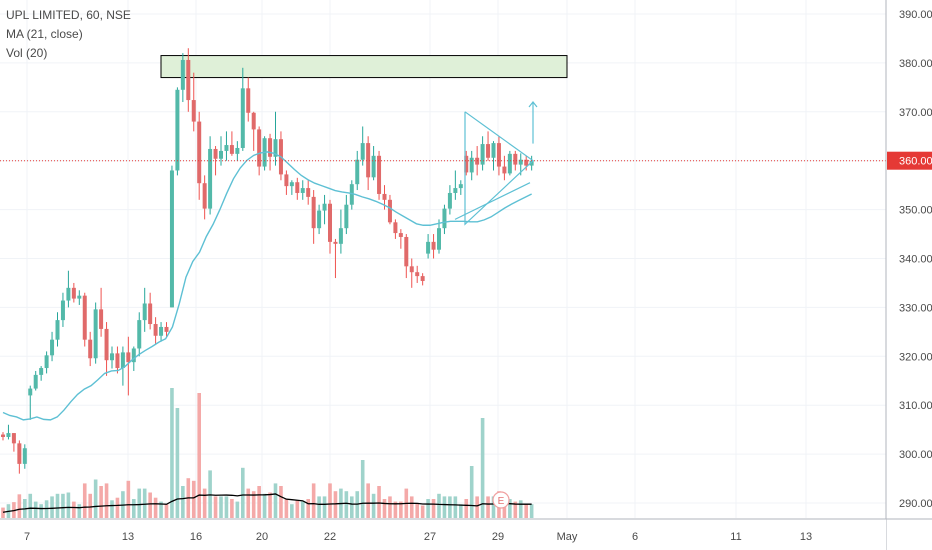 This screenshot has width=932, height=550. Describe the element at coordinates (499, 168) in the screenshot. I see `triangle-pattern` at that location.